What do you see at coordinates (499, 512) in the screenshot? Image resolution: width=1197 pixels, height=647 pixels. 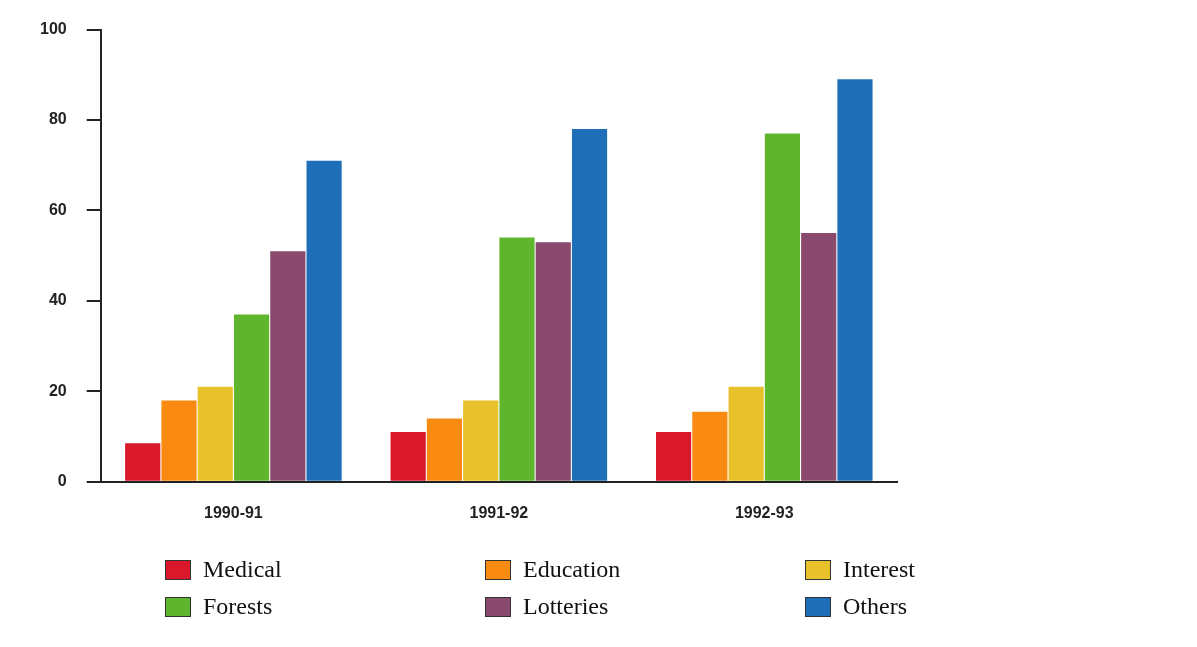 I see `x-tick-label: 1991-92` at bounding box center [499, 512].